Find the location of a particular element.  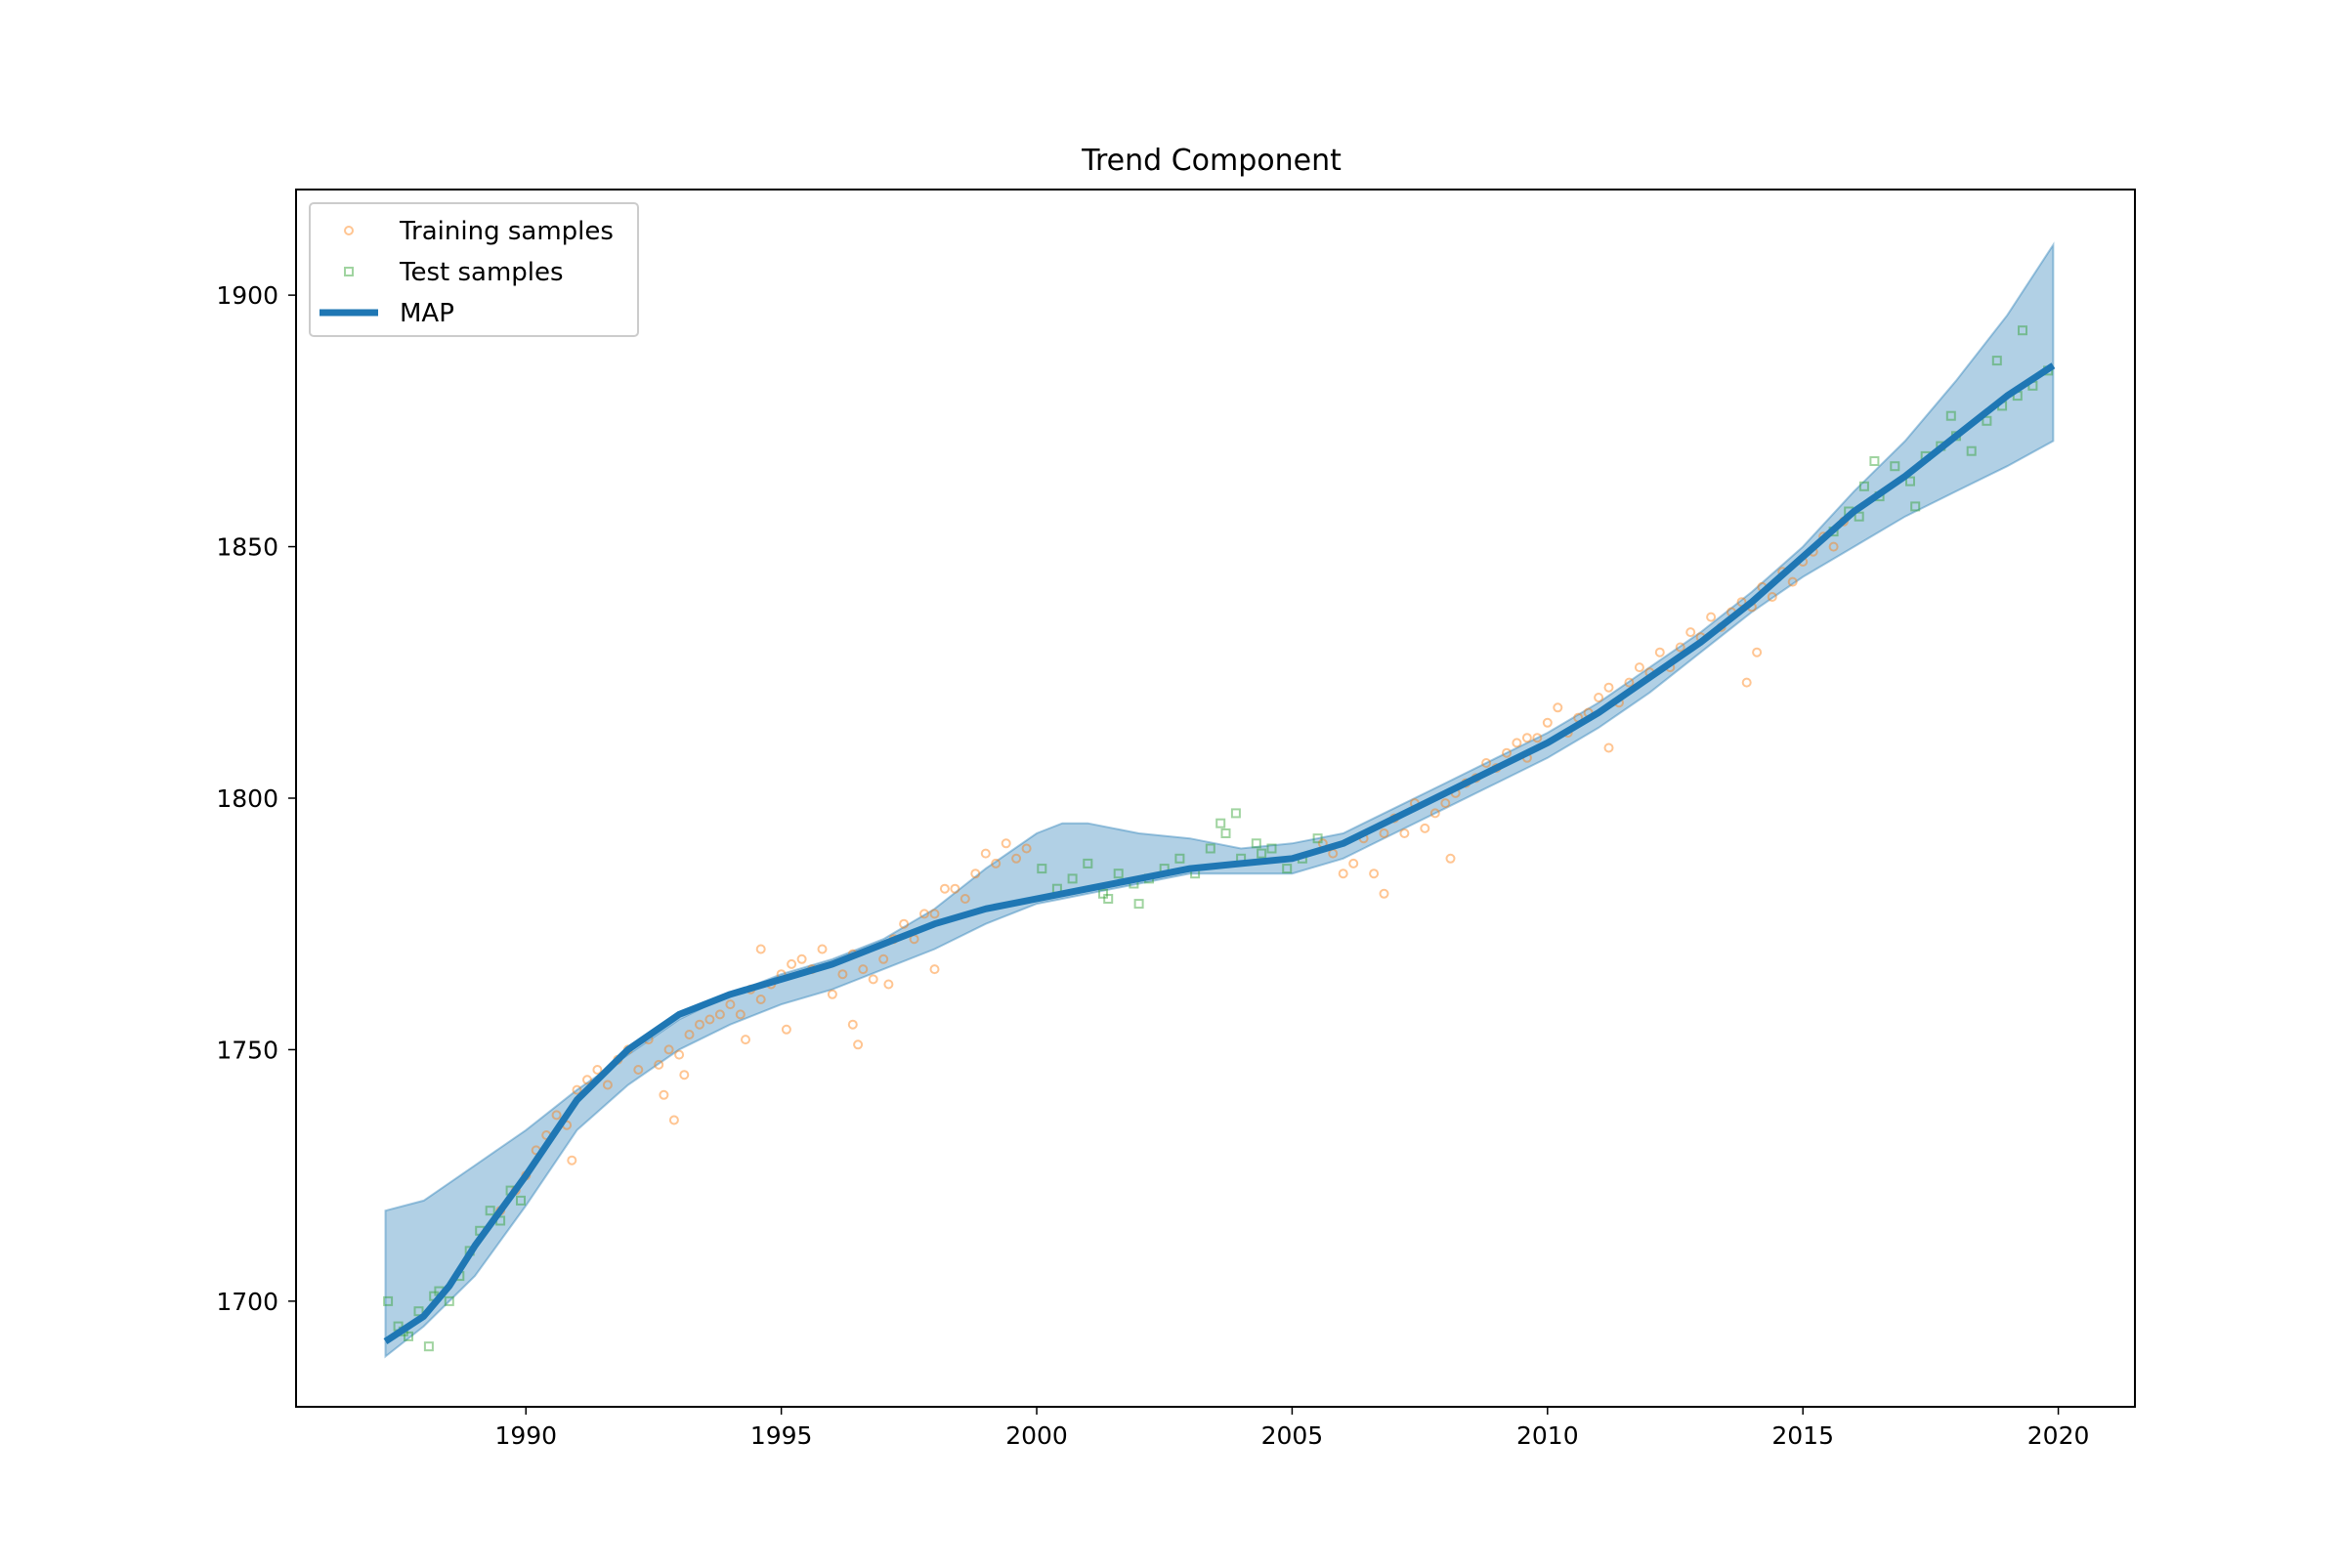

legend-label: MAP is located at coordinates (427, 313).